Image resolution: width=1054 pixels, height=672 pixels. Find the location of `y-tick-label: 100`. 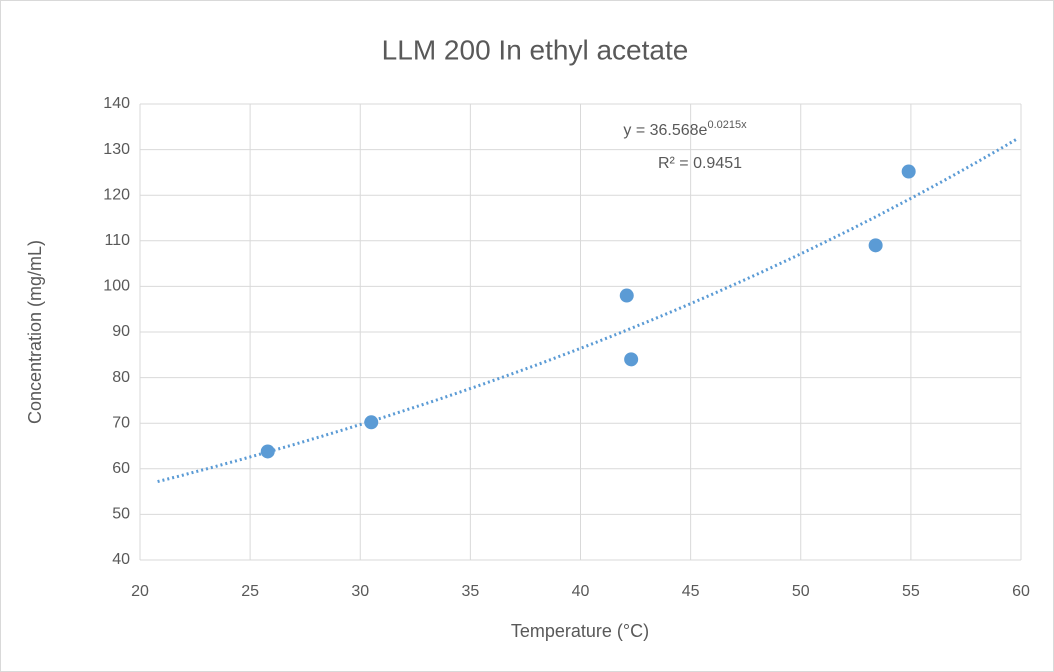

y-tick-label: 100 is located at coordinates (116, 286).